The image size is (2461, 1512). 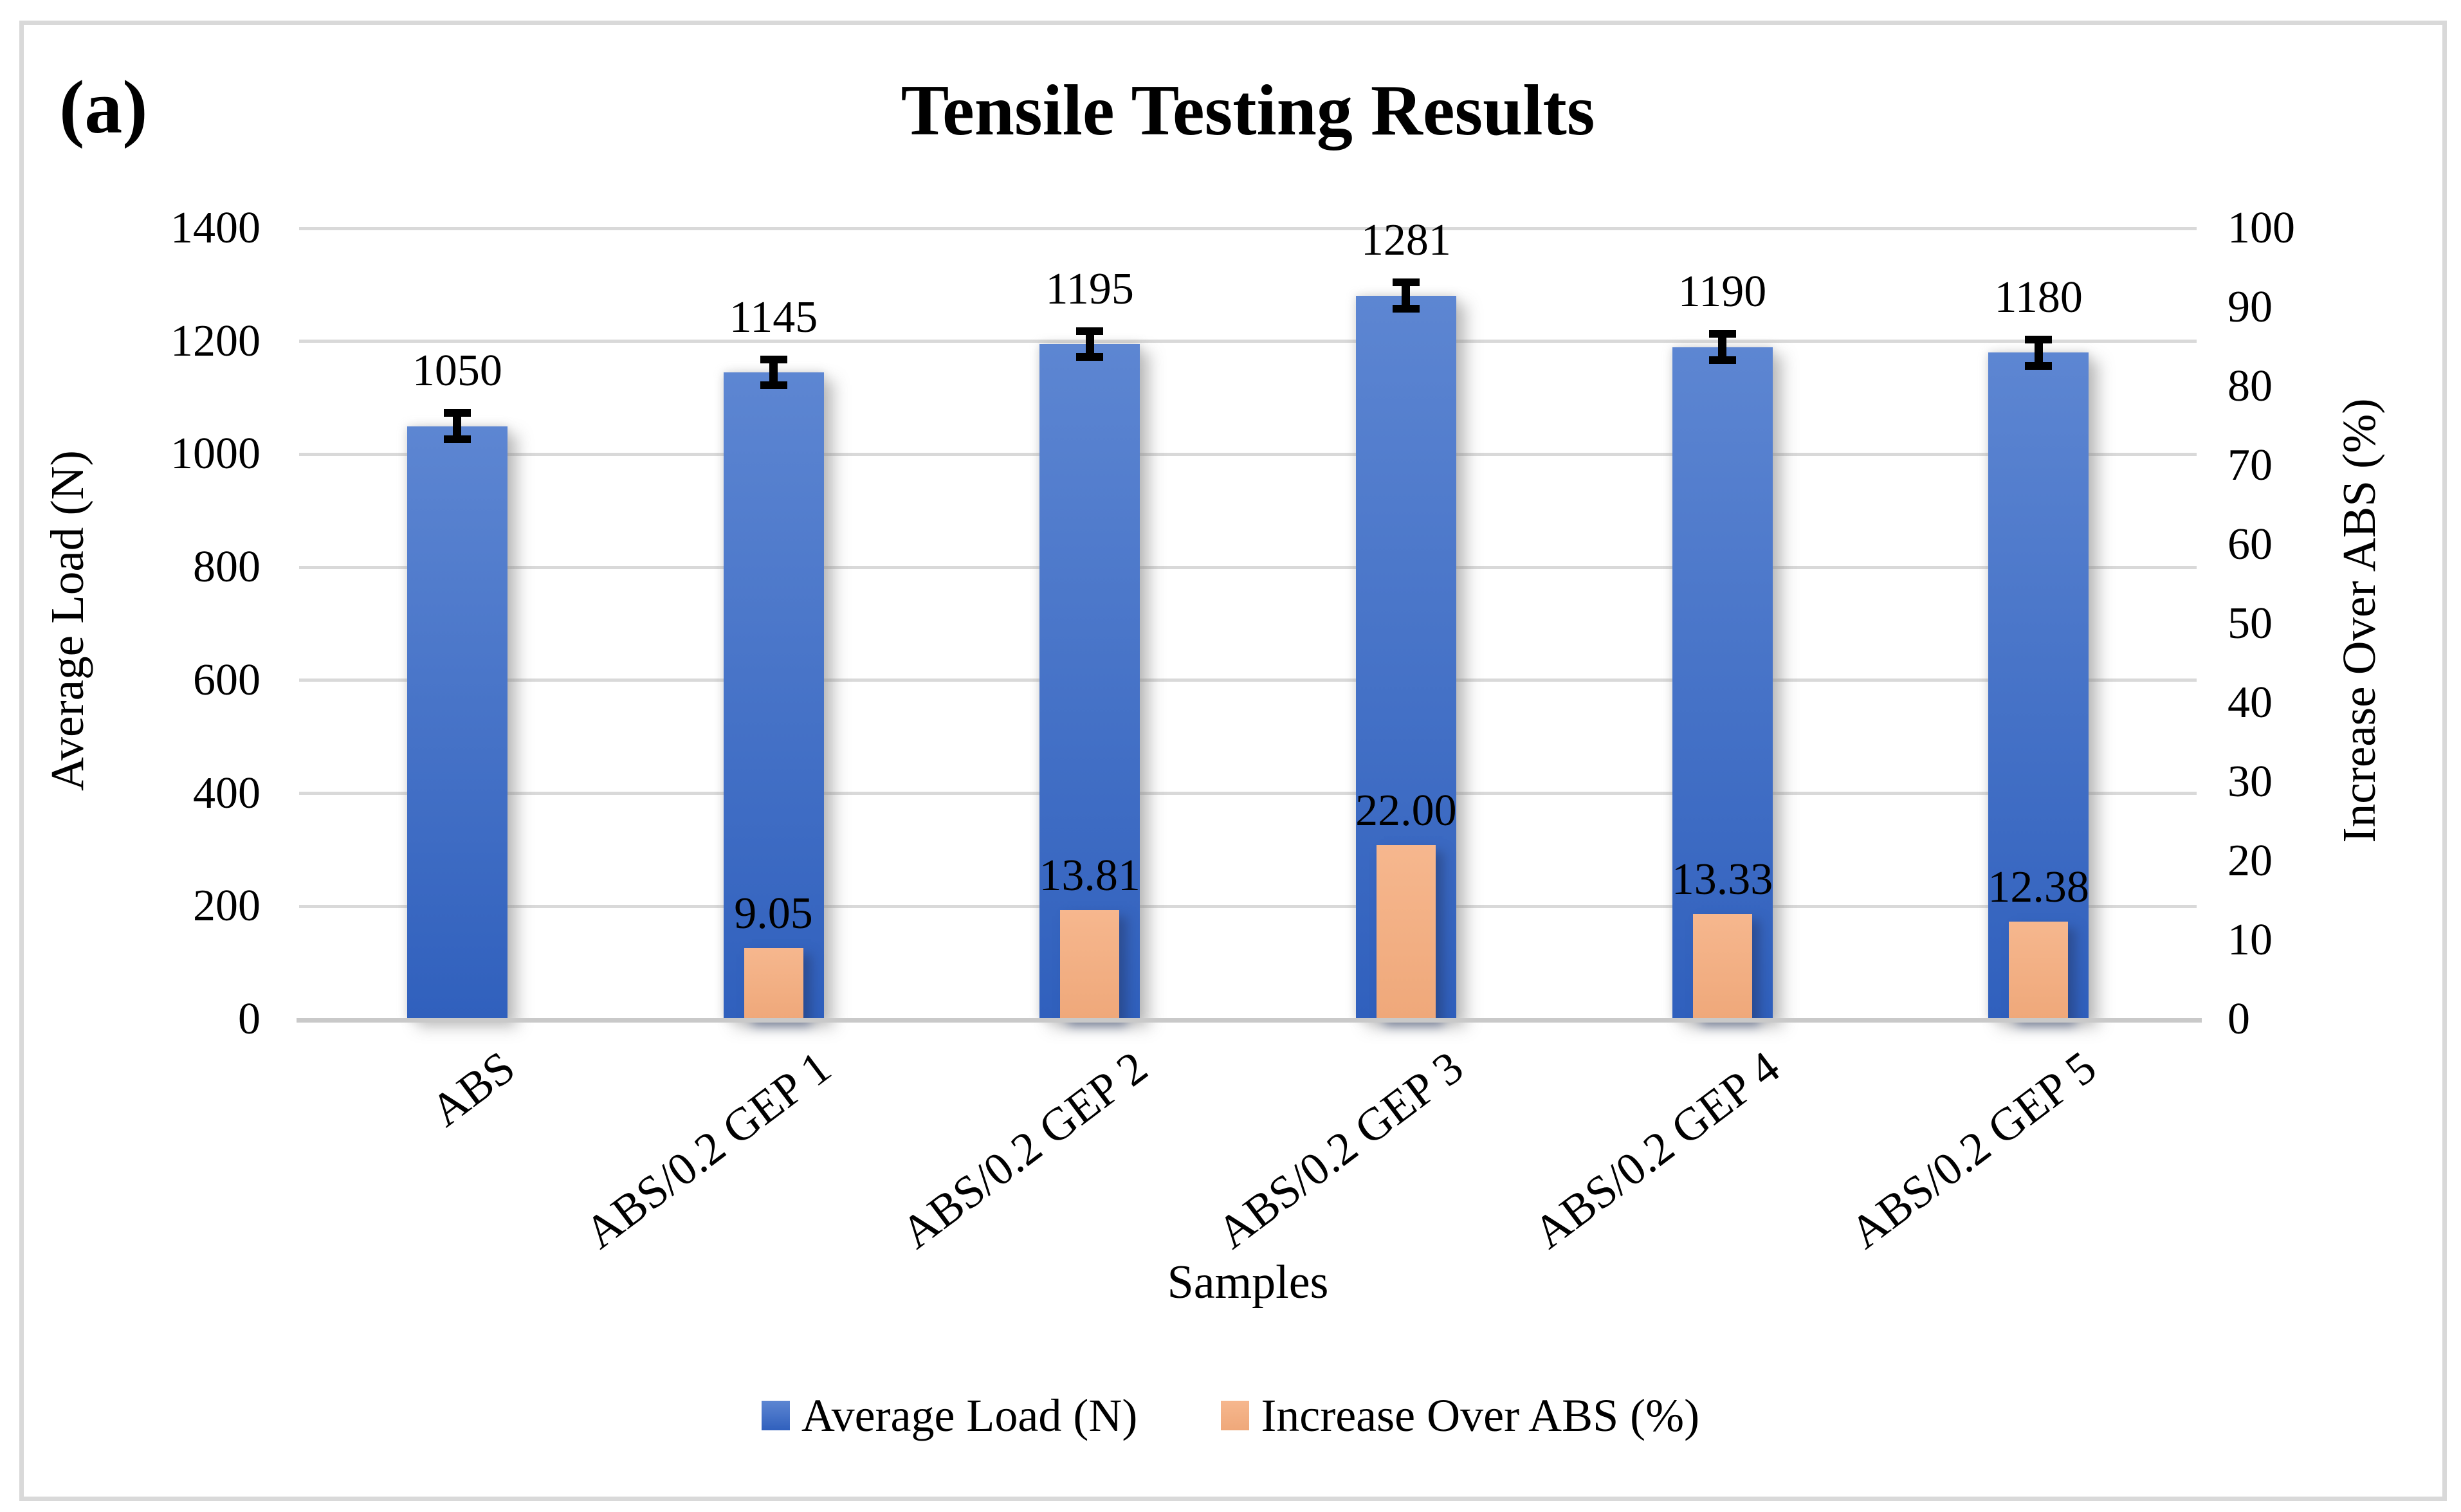 What do you see at coordinates (215, 228) in the screenshot?
I see `left-axis-tick: 1400` at bounding box center [215, 228].